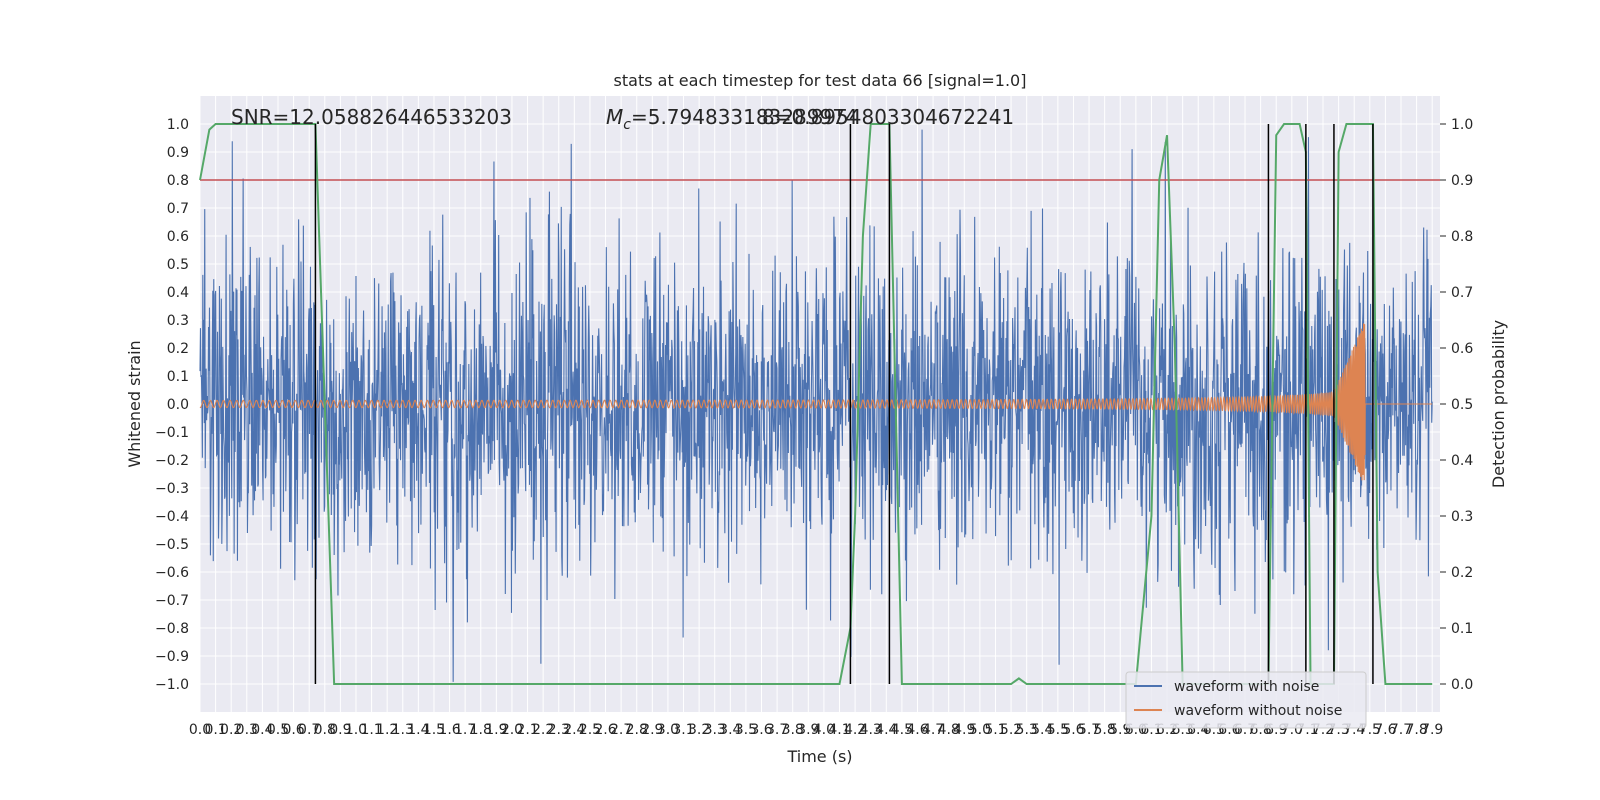  Describe the element at coordinates (995, 730) in the screenshot. I see `x-tick-label: 5.1` at that location.